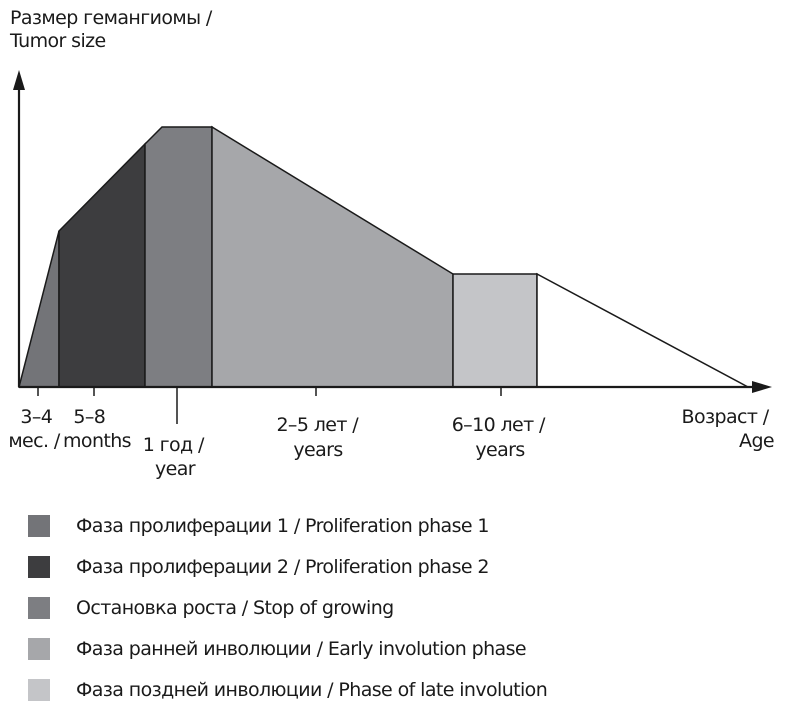 This screenshot has height=710, width=790. What do you see at coordinates (19, 80) in the screenshot?
I see `y-axis-arrowhead` at bounding box center [19, 80].